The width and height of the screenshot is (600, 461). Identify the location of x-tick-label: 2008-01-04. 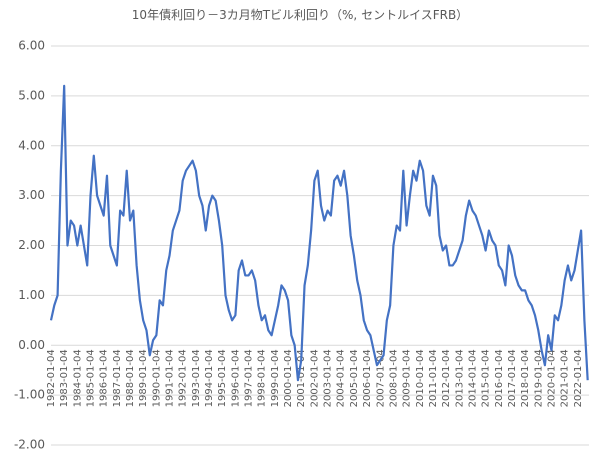
(393, 378).